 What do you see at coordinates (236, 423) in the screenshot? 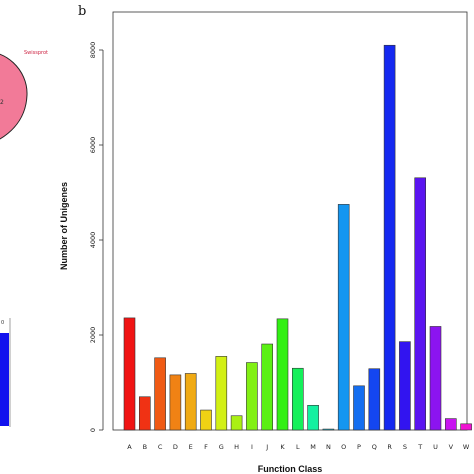
I see `bar-H` at bounding box center [236, 423].